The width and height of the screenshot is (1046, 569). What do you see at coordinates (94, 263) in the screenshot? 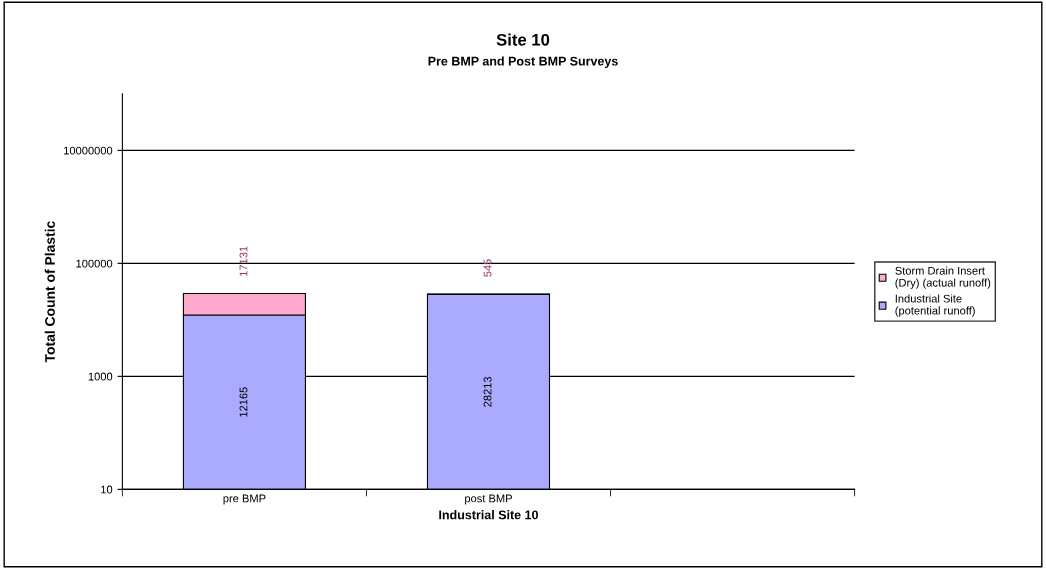
I see `y-tick-label: 100000` at bounding box center [94, 263].